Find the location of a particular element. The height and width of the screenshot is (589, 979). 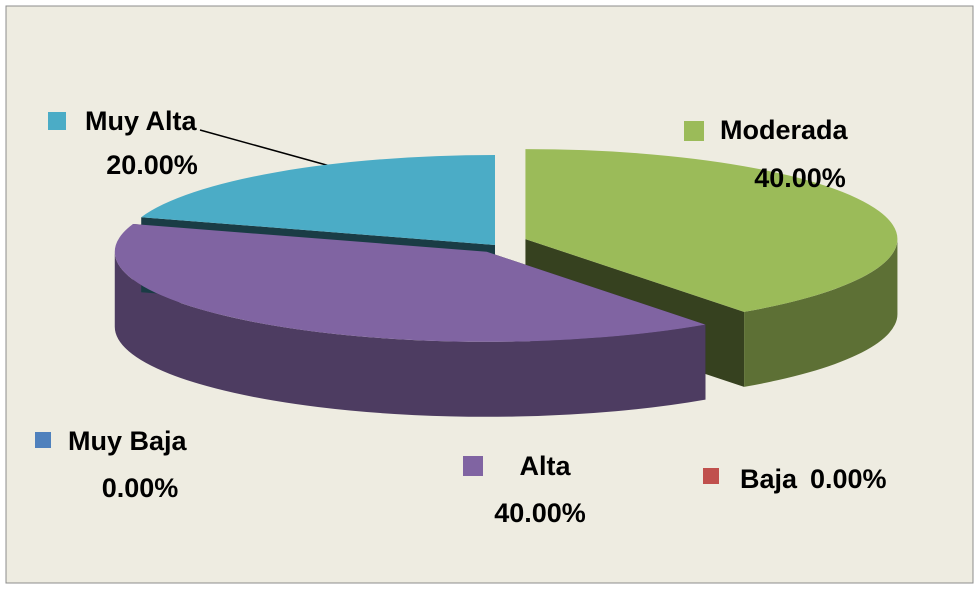

data-label-name: Muy Alta is located at coordinates (141, 121).